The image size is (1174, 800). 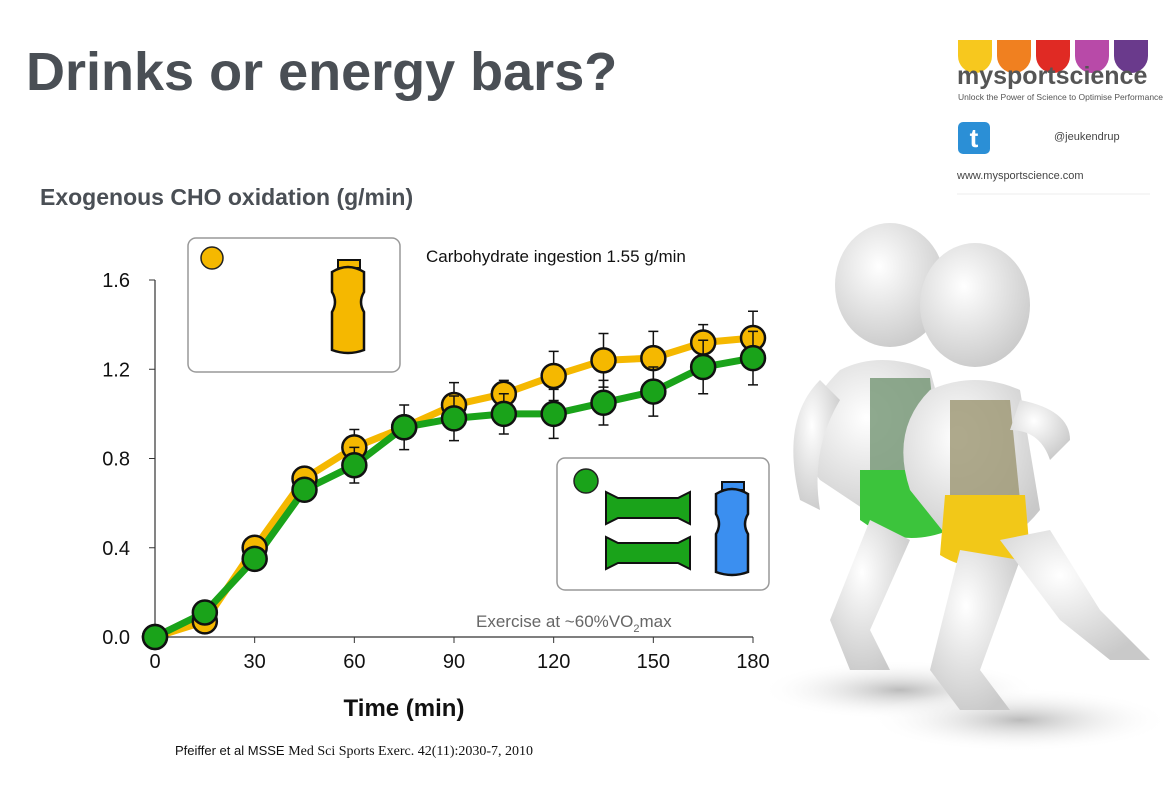 What do you see at coordinates (116, 460) in the screenshot?
I see `y-tick-label: 0.8` at bounding box center [116, 460].